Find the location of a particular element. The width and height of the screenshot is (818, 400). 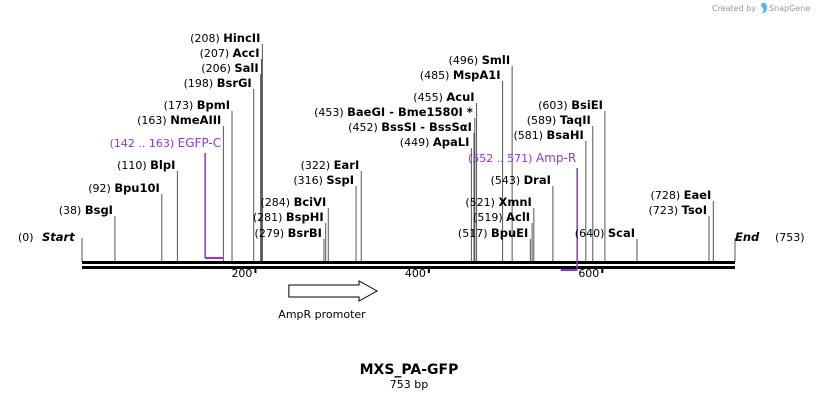

site-label: (173) BpmI is located at coordinates (197, 105).